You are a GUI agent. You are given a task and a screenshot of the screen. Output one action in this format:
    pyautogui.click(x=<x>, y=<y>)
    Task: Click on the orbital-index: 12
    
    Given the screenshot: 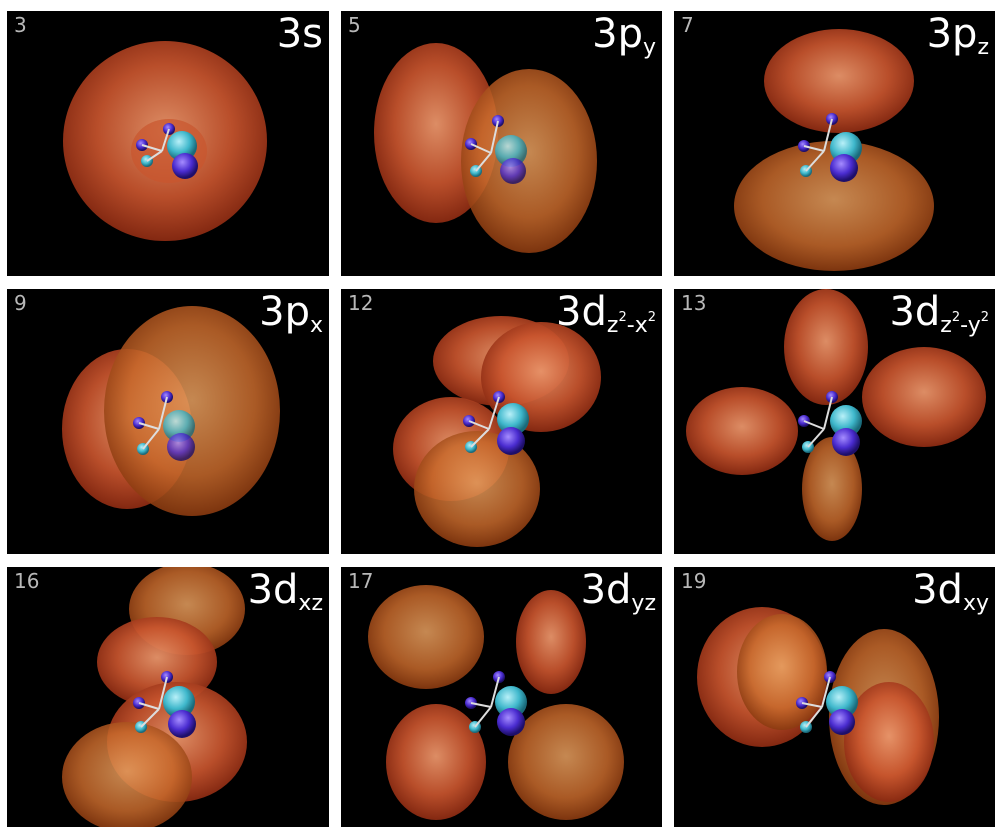 What is the action you would take?
    pyautogui.click(x=361, y=303)
    